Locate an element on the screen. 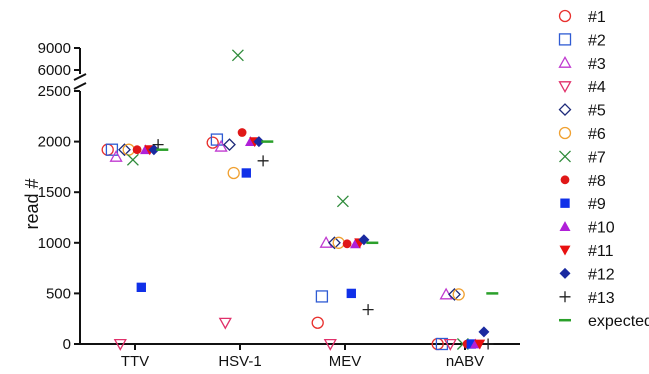  legend-entry: #2 is located at coordinates (582, 40).